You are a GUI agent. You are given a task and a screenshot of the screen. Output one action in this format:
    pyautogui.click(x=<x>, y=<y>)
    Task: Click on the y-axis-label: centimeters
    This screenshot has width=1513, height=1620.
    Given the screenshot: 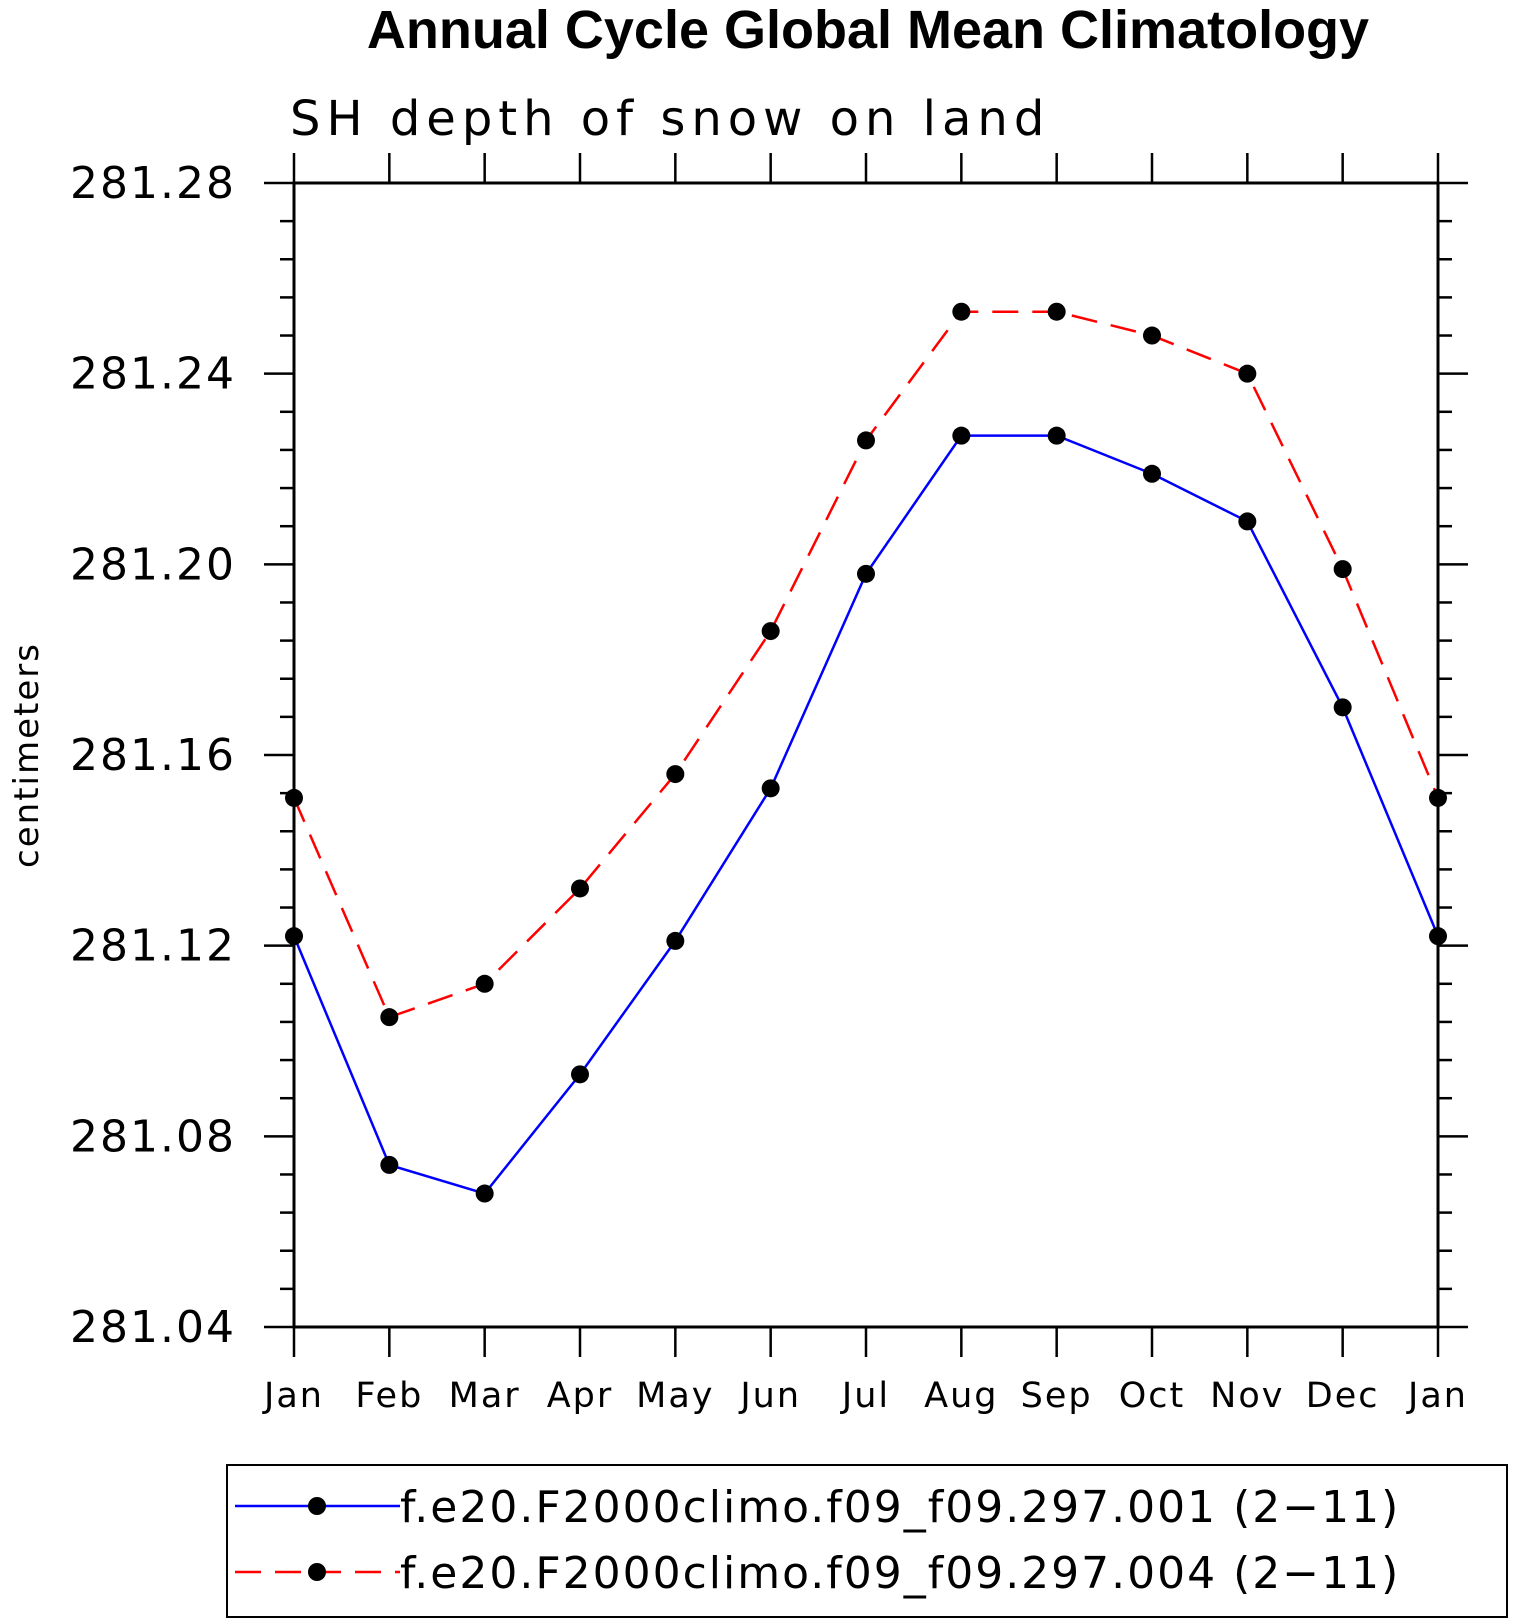 What is the action you would take?
    pyautogui.click(x=27, y=755)
    